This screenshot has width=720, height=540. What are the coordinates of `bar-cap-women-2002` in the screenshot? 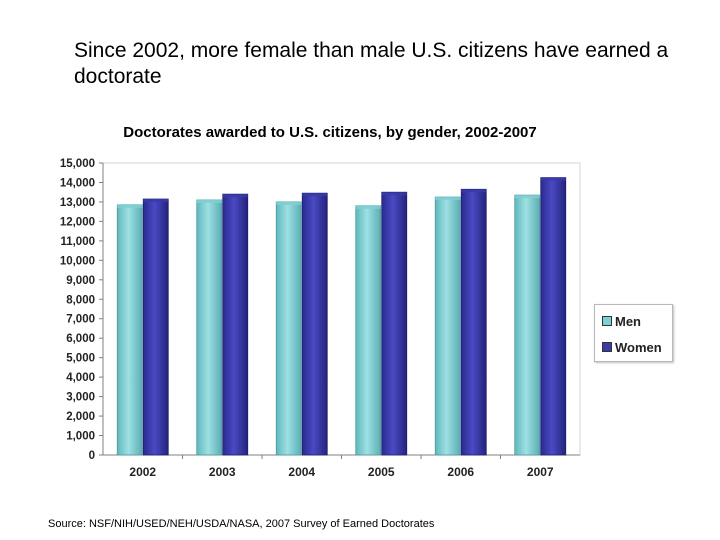 It's located at (156, 201).